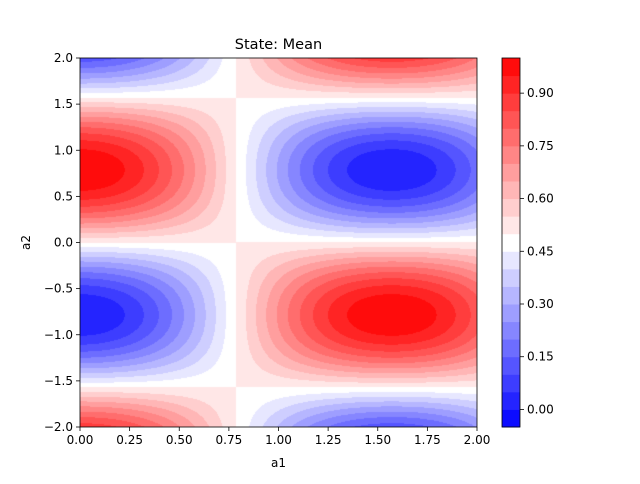 This screenshot has height=484, width=640. Describe the element at coordinates (58, 381) in the screenshot. I see `y-tick-label: −1.5` at that location.